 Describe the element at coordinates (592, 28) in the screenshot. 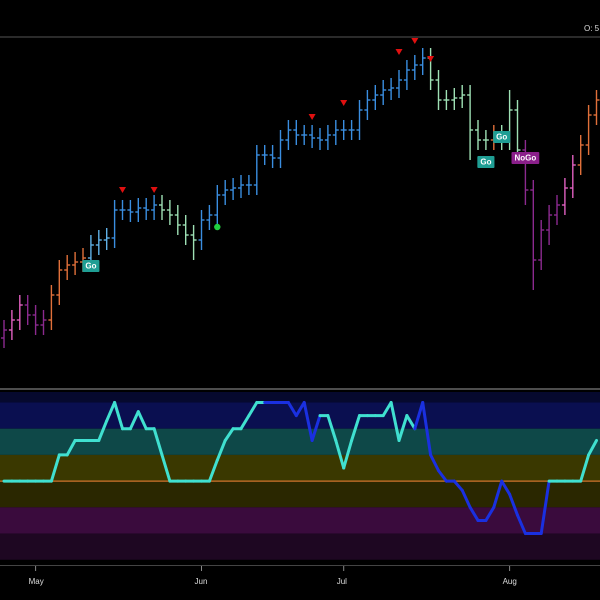

I see `header-text: O: 5` at that location.